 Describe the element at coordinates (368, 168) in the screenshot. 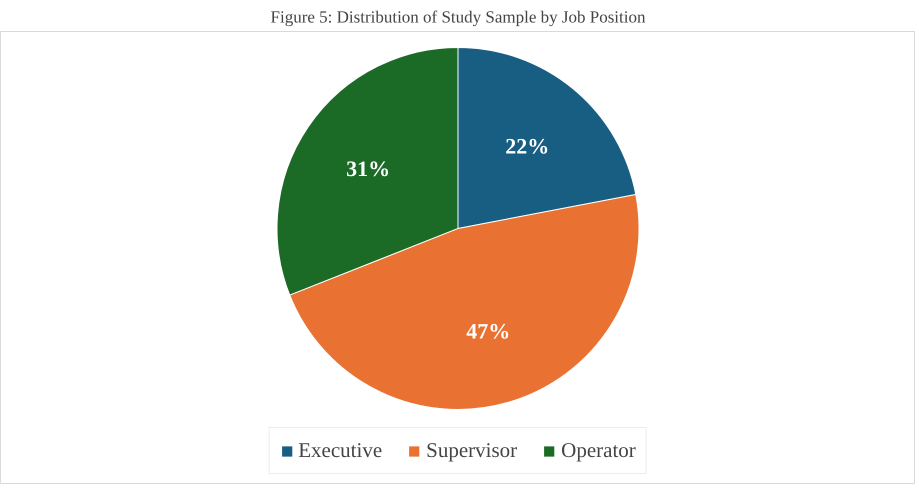

I see `data-label: 31%` at that location.